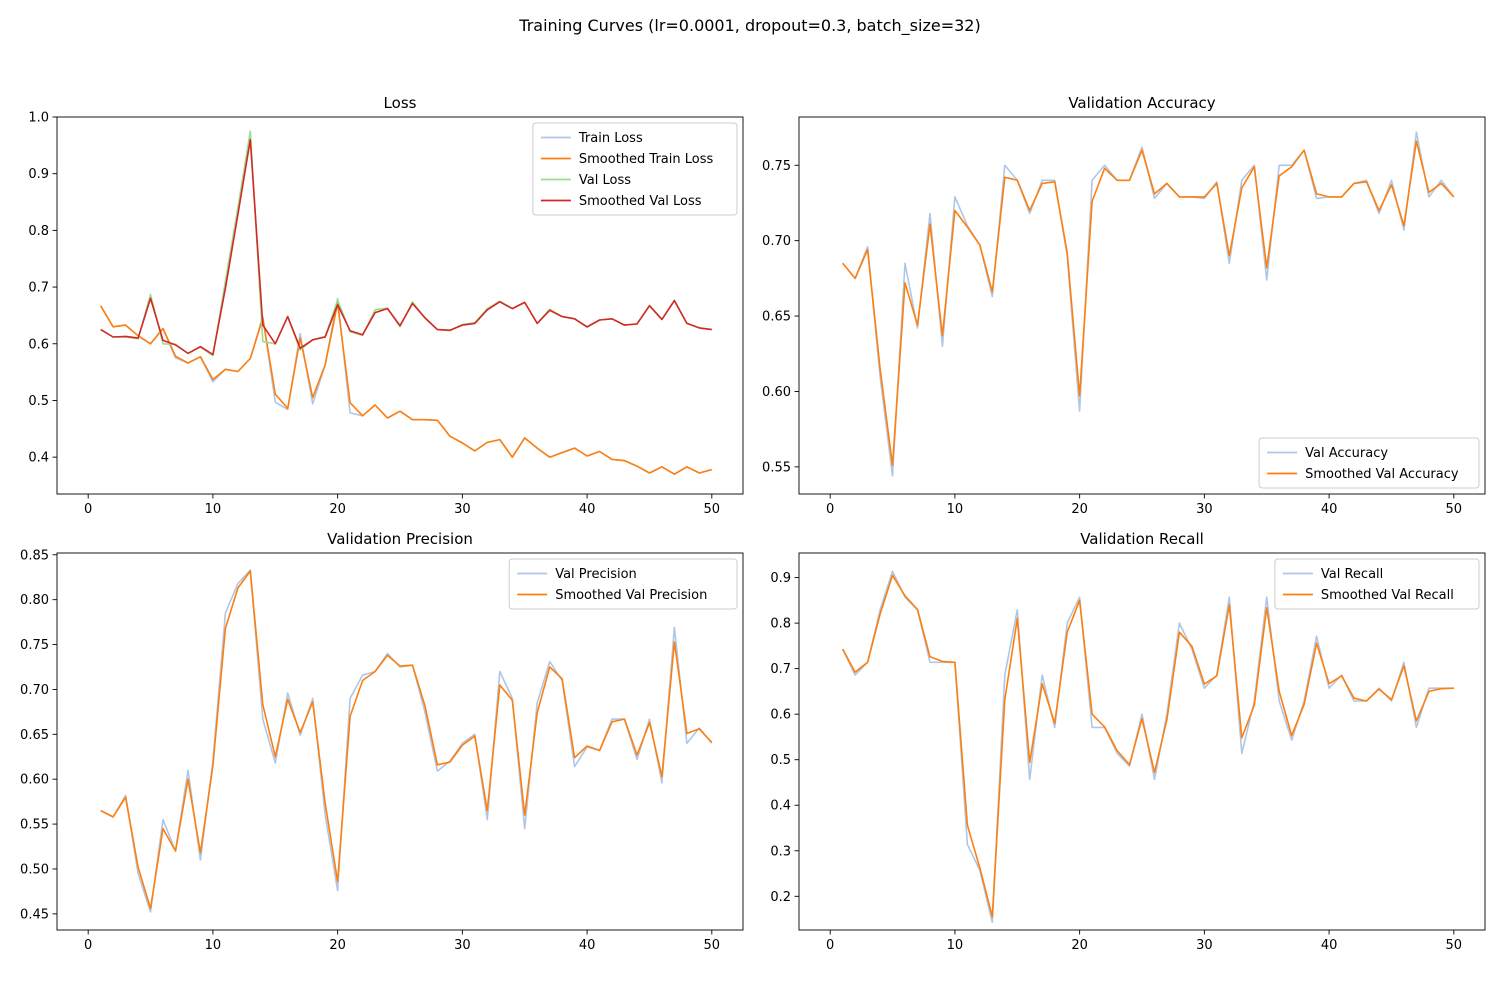 The image size is (1500, 1000). I want to click on legend-validation-accuracy: Val Accuracy Smoothed Val Accuracy, so click(1369, 463).